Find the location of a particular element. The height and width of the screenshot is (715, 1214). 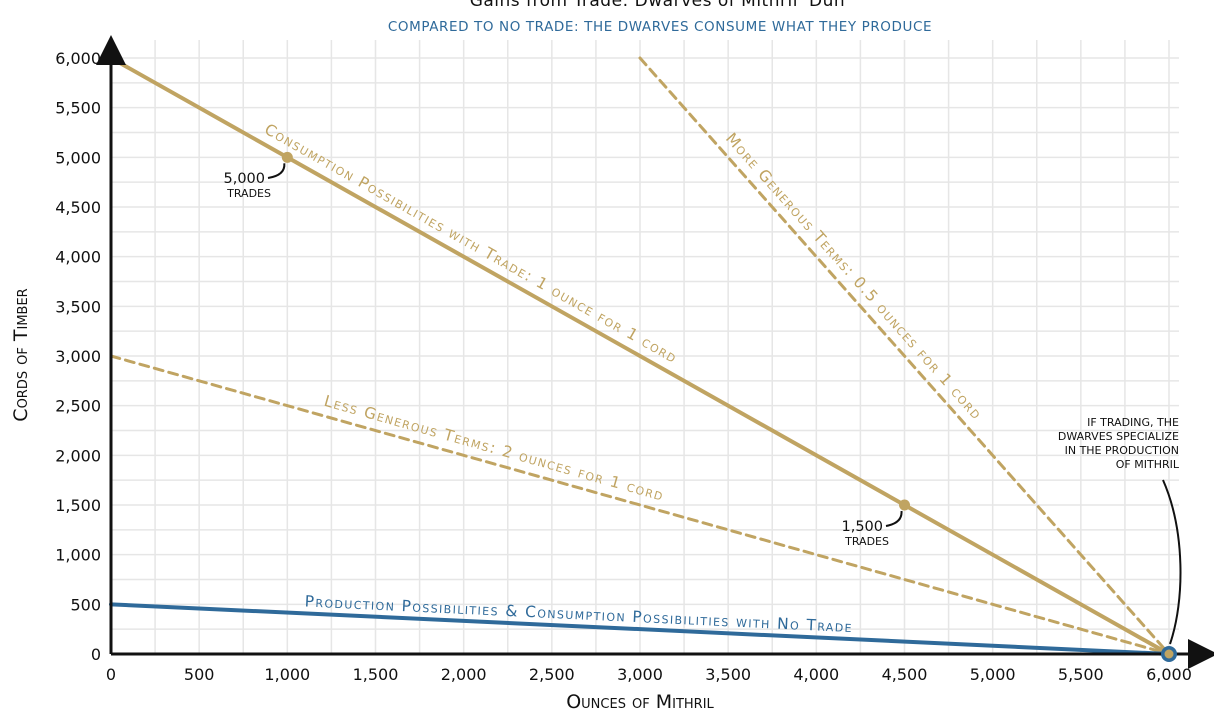

x-tick-label: 5,000 is located at coordinates (993, 674).